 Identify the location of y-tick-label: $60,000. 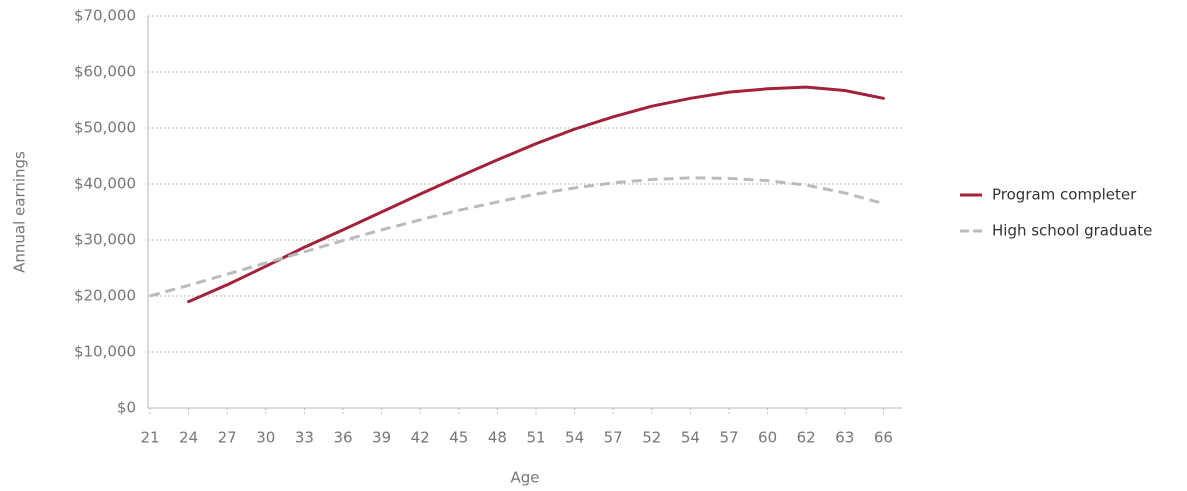
(105, 72).